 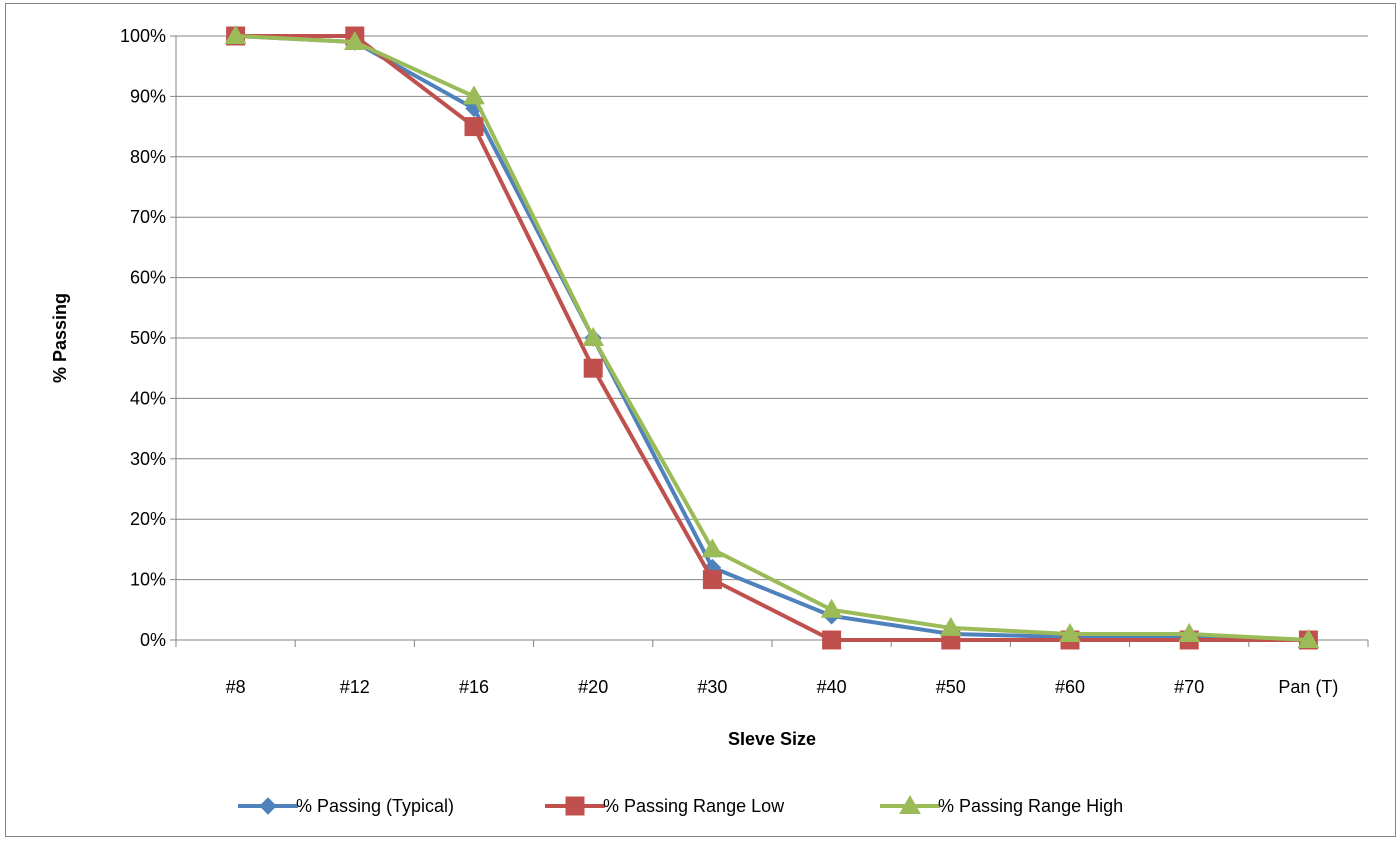 What do you see at coordinates (1308, 687) in the screenshot?
I see `x-tick-label: Pan (T)` at bounding box center [1308, 687].